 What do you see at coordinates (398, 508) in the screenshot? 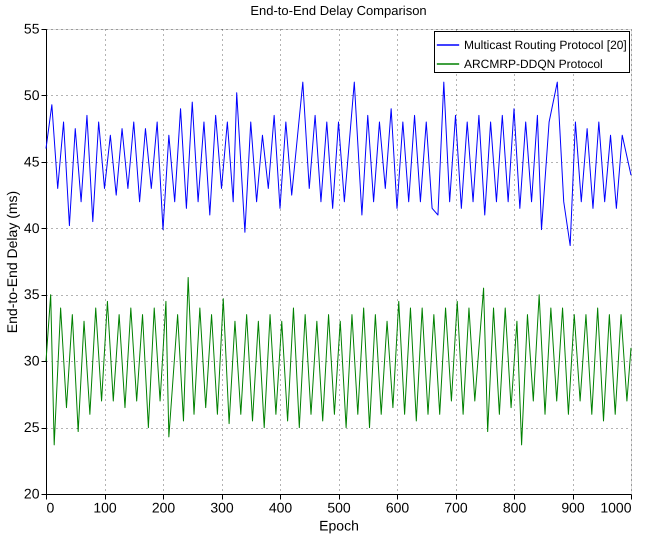
I see `x-tick-label: 600` at bounding box center [398, 508].